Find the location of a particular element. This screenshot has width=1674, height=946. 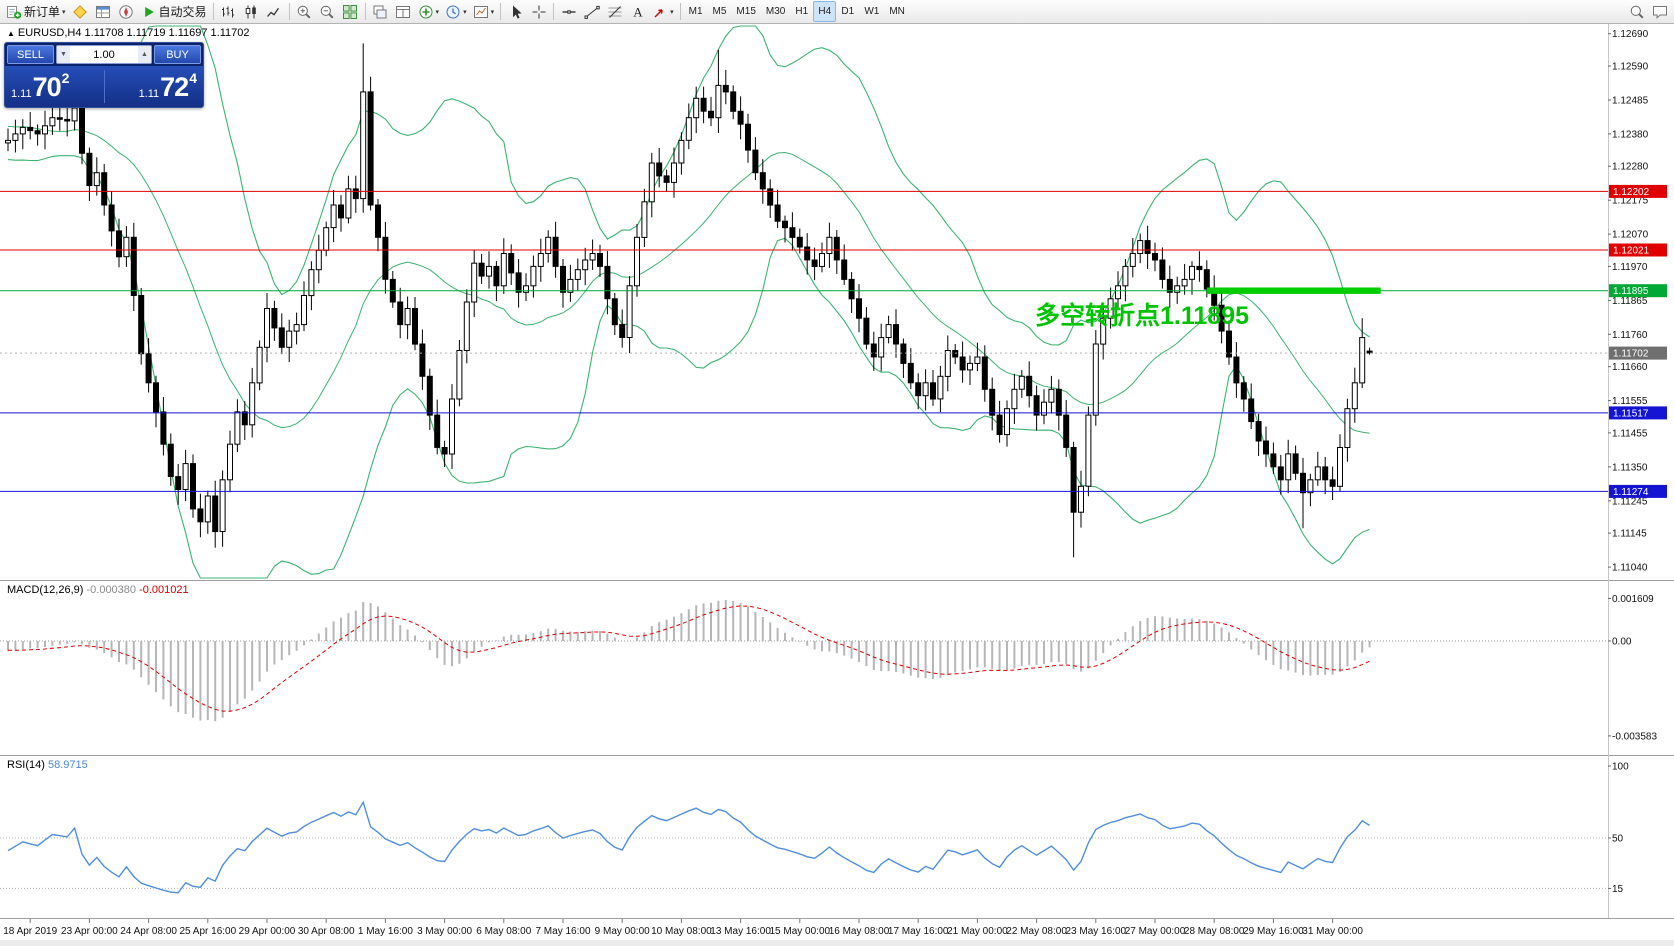

hline-icon is located at coordinates (569, 12).